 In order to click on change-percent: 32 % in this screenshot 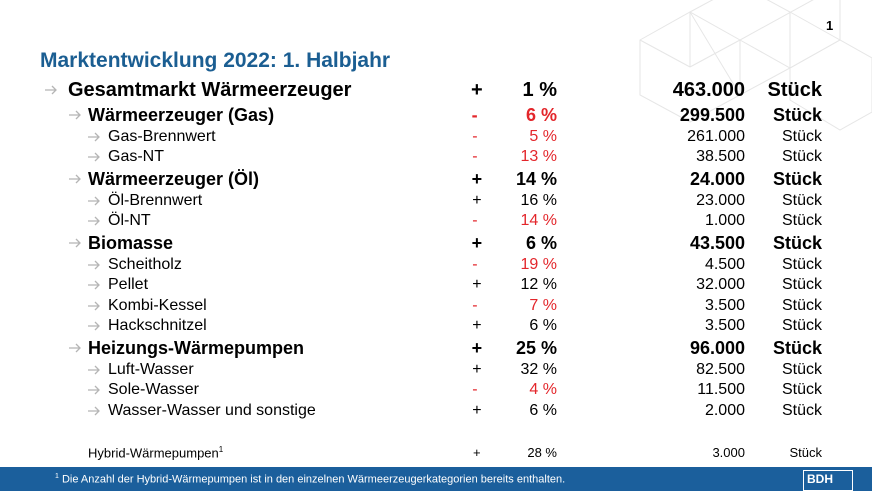, I will do `click(538, 369)`.